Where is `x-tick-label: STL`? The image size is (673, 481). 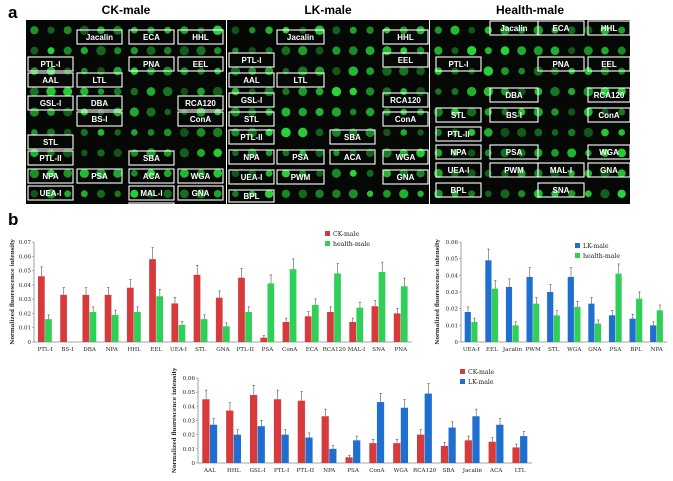
x-tick-label: STL is located at coordinates (201, 350).